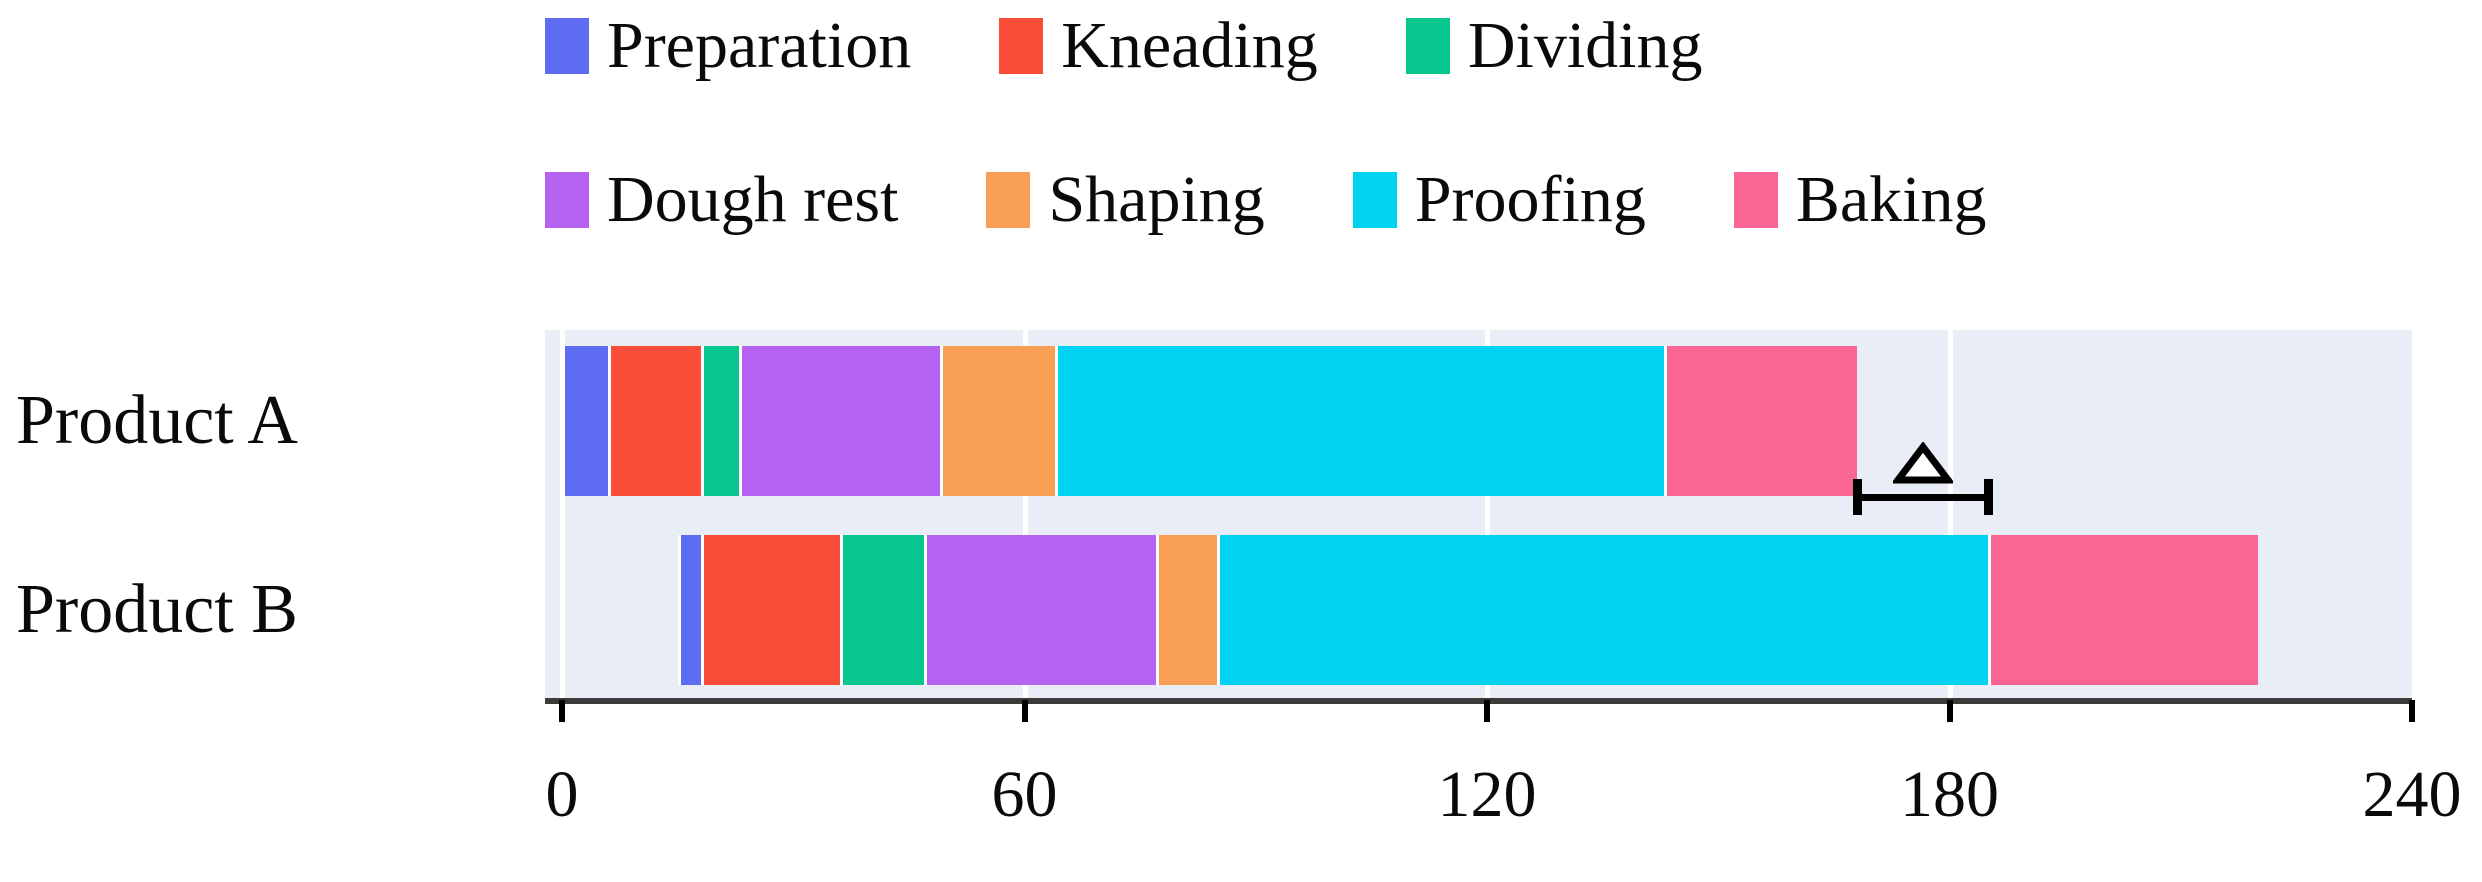  I want to click on legend-item: Preparation, so click(728, 46).